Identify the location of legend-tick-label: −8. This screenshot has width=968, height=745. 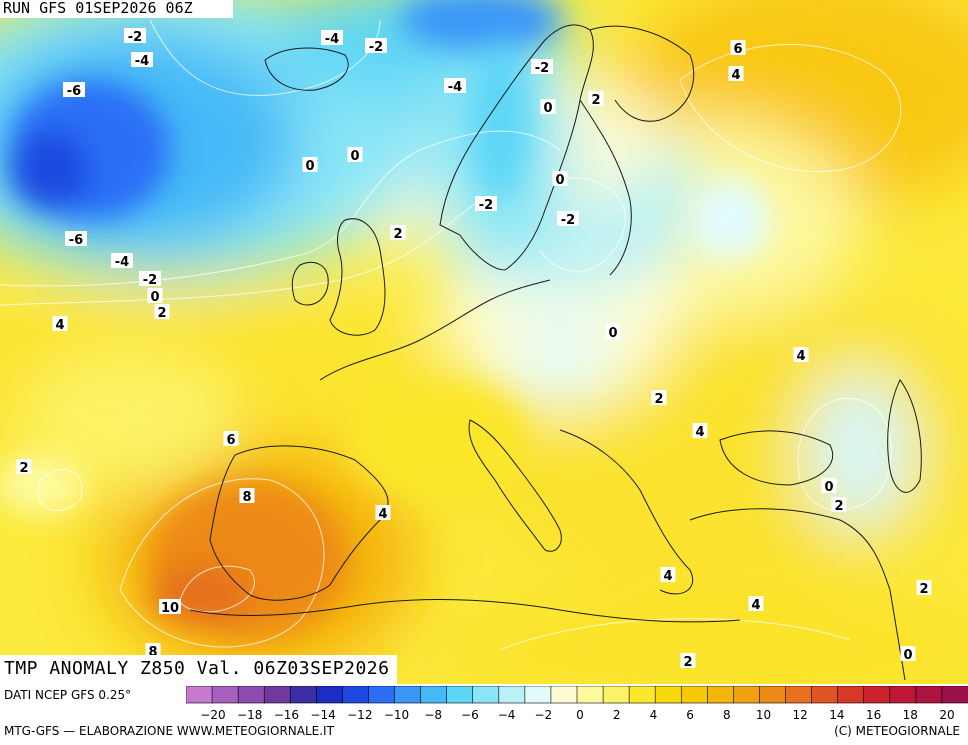
(433, 715).